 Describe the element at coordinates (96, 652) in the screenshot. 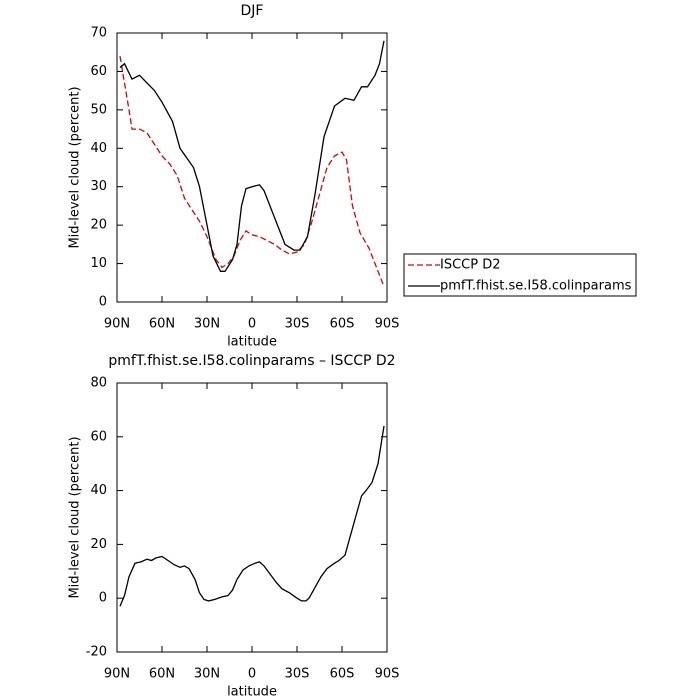

I see `y-tick-label: -20` at that location.